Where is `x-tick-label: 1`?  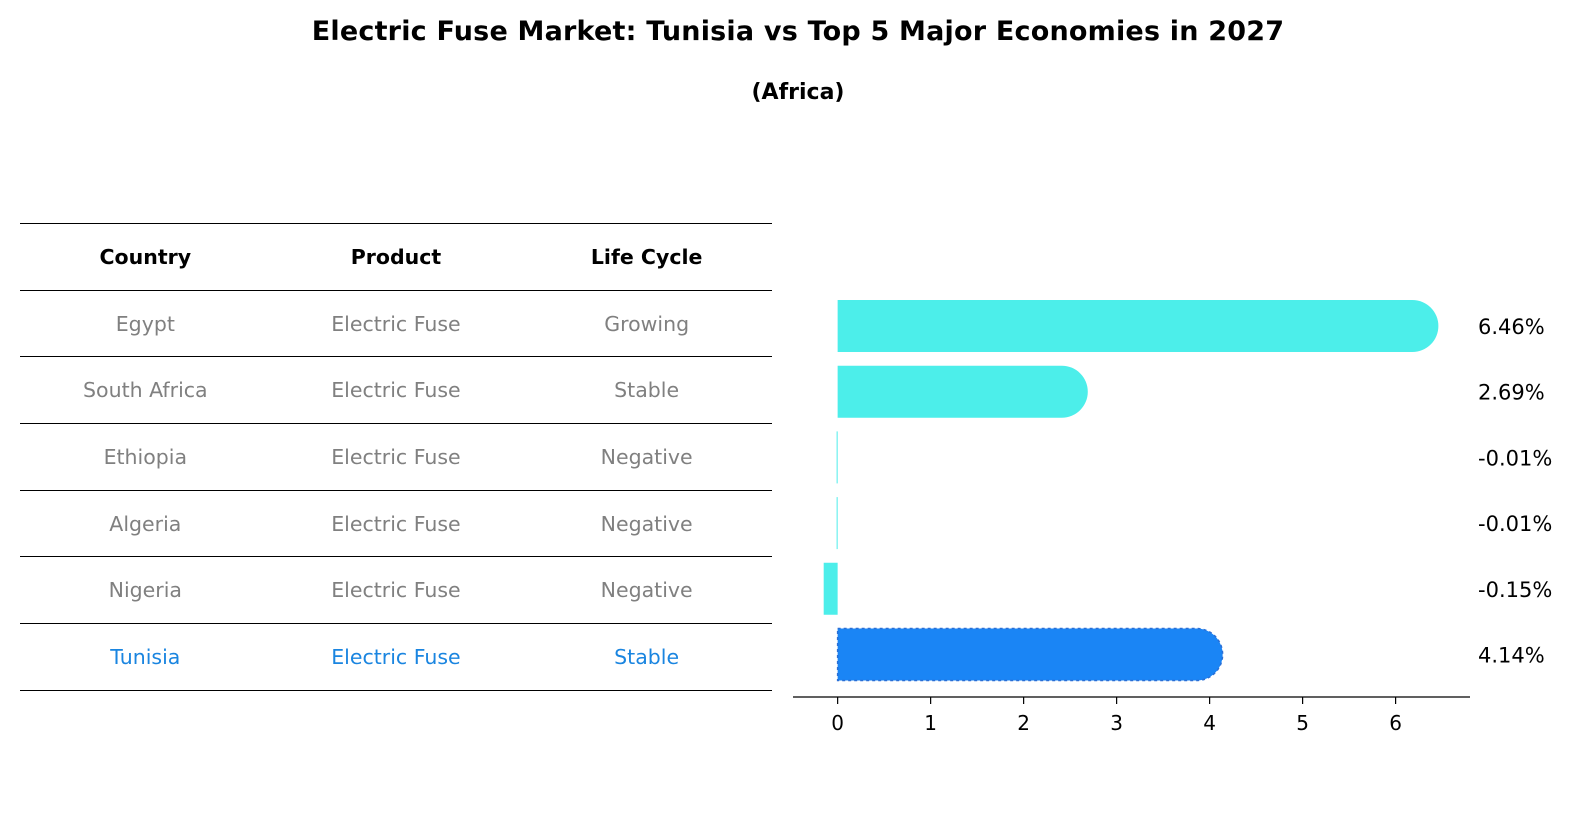
x-tick-label: 1 is located at coordinates (930, 723).